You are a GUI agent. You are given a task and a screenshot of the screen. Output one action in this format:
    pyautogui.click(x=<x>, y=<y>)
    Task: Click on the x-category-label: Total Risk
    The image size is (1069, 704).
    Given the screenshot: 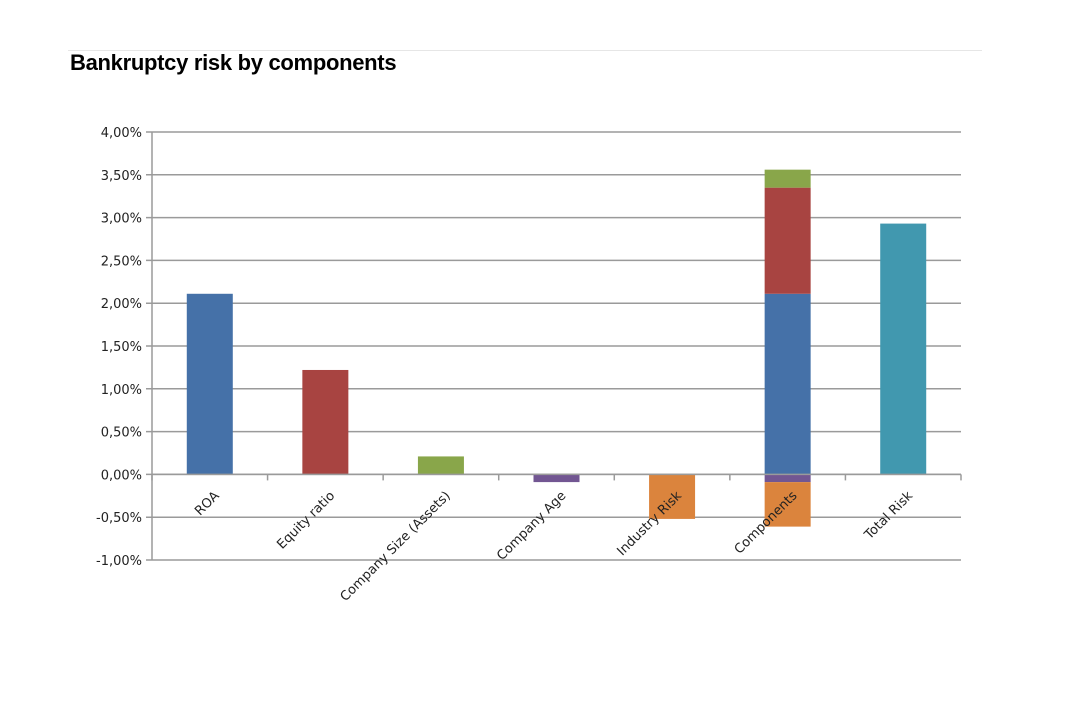 What is the action you would take?
    pyautogui.click(x=888, y=515)
    